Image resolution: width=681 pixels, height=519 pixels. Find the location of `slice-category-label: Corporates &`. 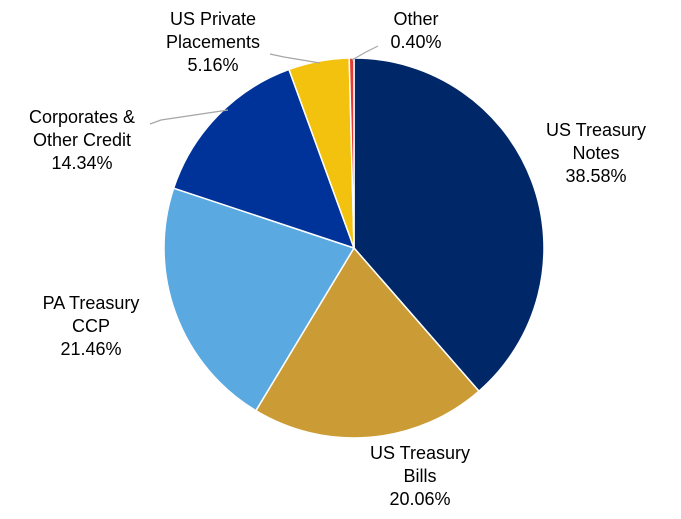

slice-category-label: Corporates & is located at coordinates (82, 117).